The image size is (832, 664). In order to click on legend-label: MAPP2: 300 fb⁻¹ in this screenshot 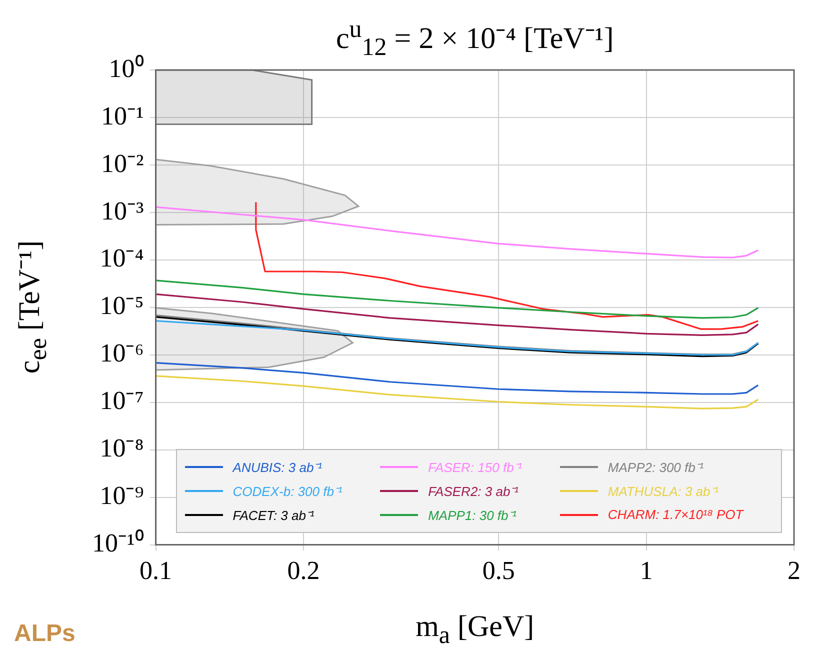, I will do `click(656, 467)`.